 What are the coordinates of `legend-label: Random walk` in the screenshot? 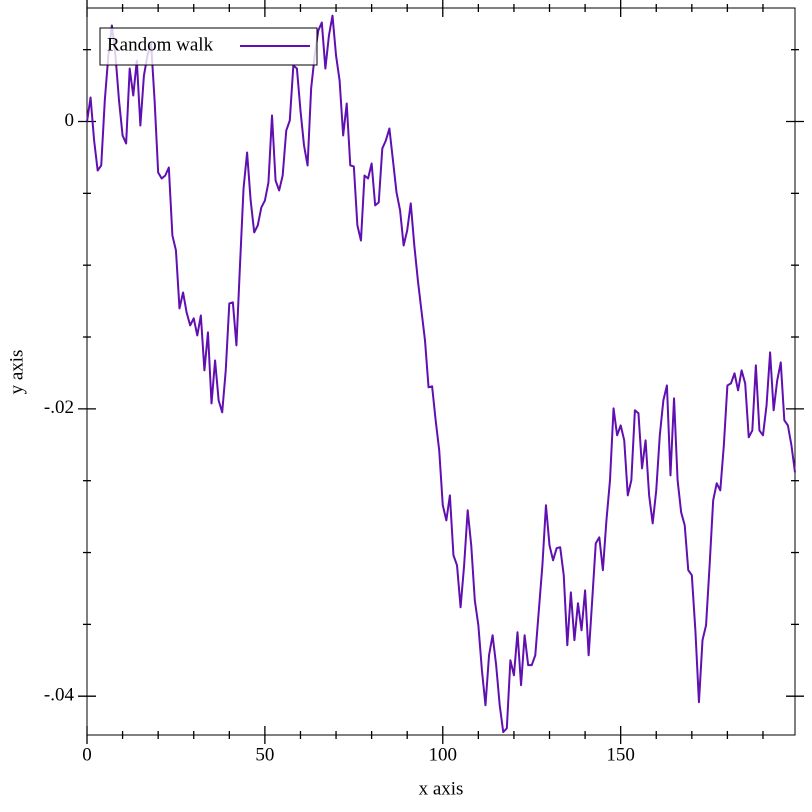 It's located at (160, 44).